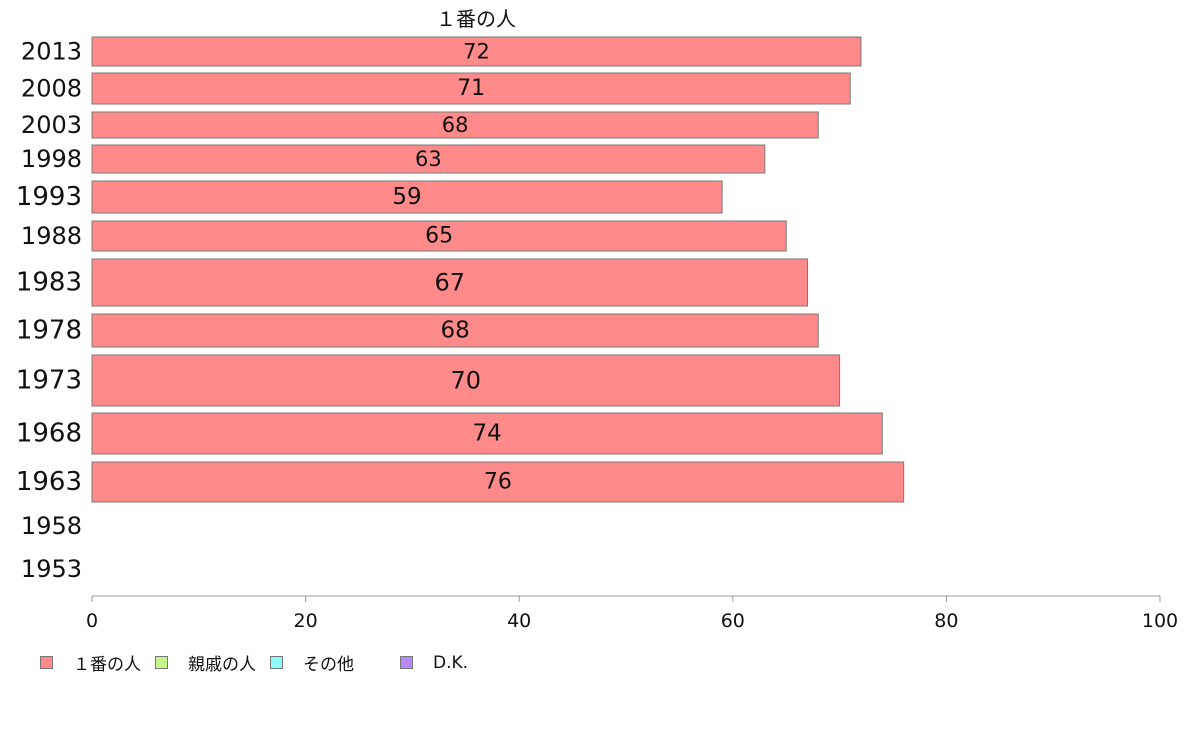 The image size is (1188, 736). Describe the element at coordinates (733, 621) in the screenshot. I see `x-tick-label: 60` at that location.